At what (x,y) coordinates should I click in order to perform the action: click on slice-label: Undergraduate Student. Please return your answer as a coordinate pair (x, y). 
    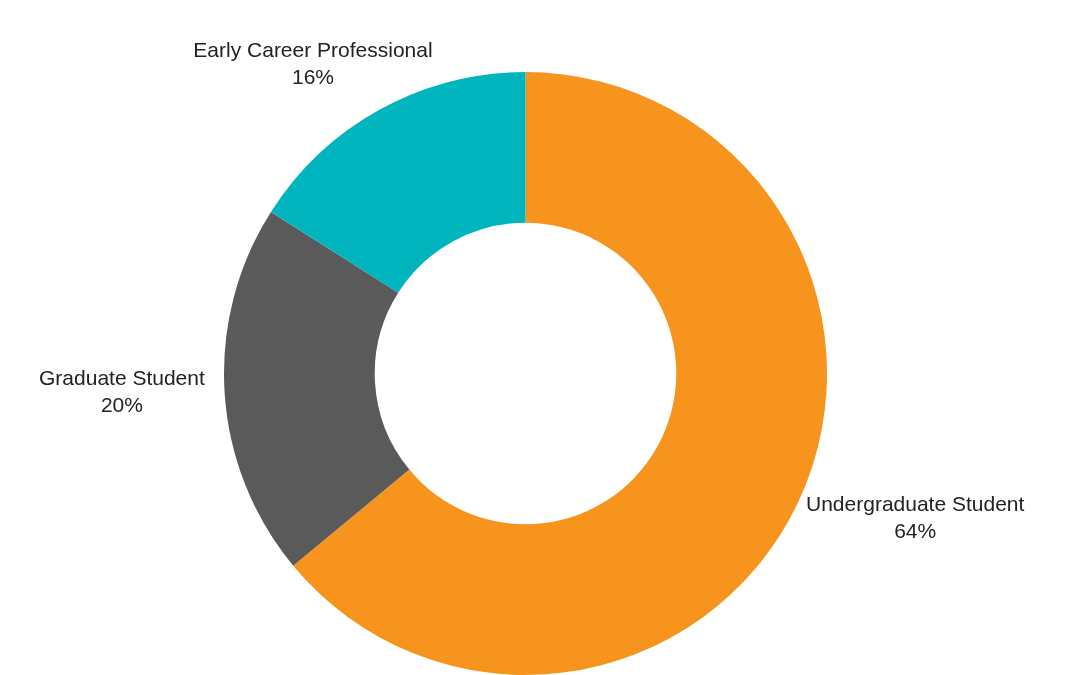
    Looking at the image, I should click on (915, 504).